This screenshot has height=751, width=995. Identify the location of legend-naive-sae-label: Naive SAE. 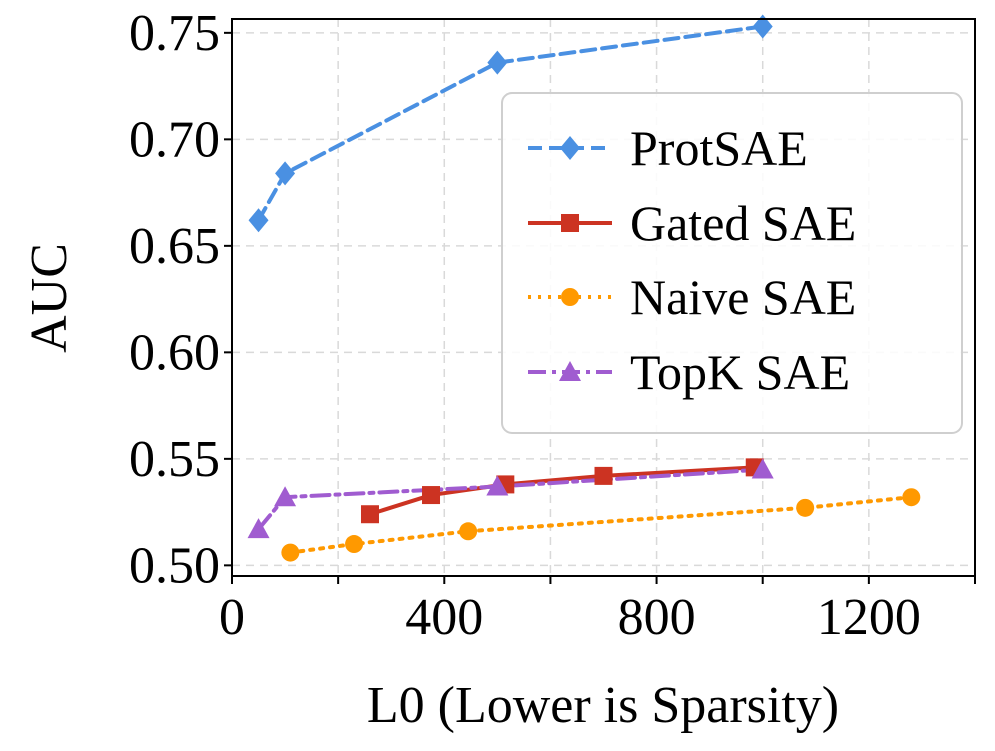
(743, 297).